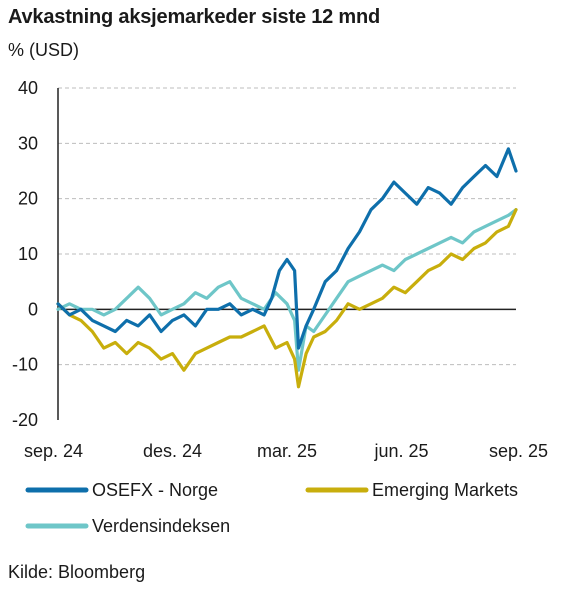 The image size is (561, 590). What do you see at coordinates (518, 451) in the screenshot?
I see `x-tick-label: sep. 25` at bounding box center [518, 451].